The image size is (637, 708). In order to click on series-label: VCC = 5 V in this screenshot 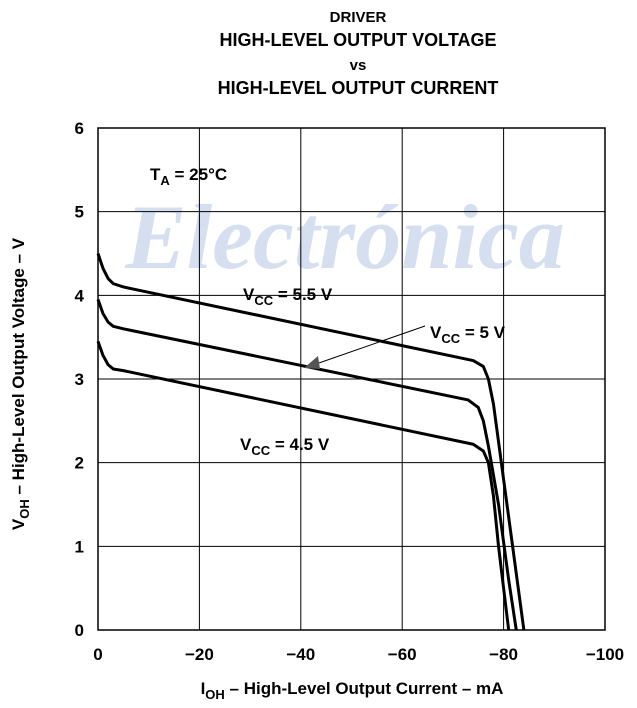, I will do `click(468, 334)`.